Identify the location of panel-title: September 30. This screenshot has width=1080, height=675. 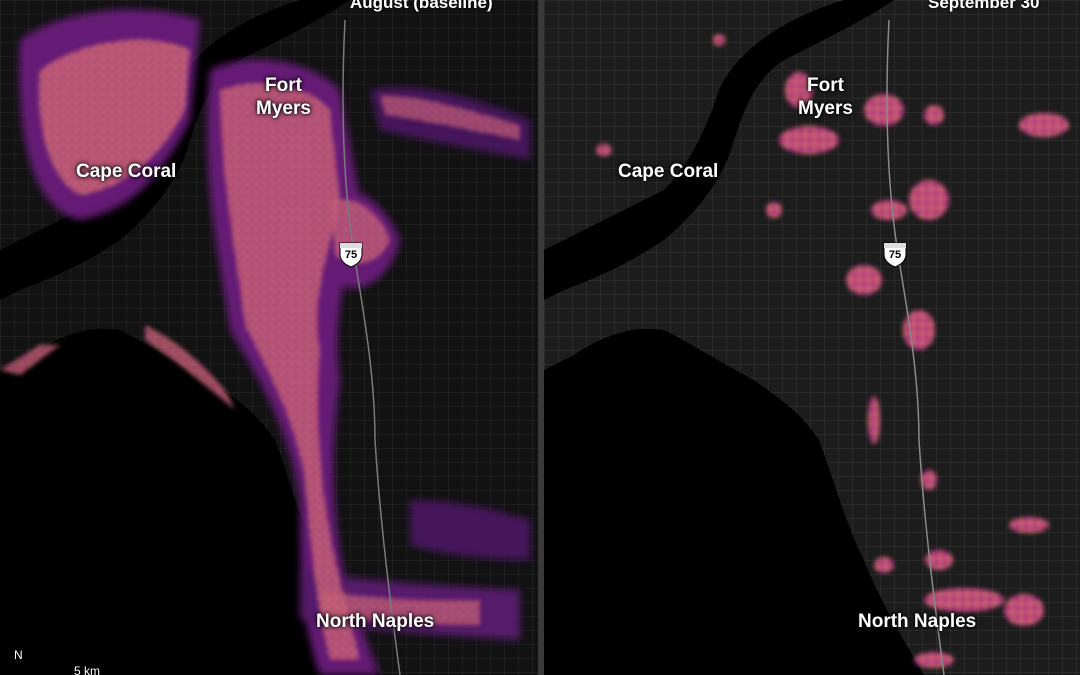
(984, 6).